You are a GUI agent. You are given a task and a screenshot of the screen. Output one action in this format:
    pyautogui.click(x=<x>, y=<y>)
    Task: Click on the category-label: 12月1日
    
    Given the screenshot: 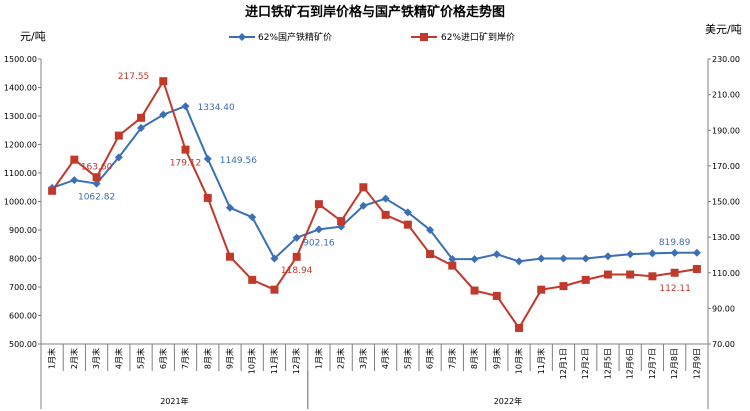 What is the action you would take?
    pyautogui.click(x=563, y=363)
    